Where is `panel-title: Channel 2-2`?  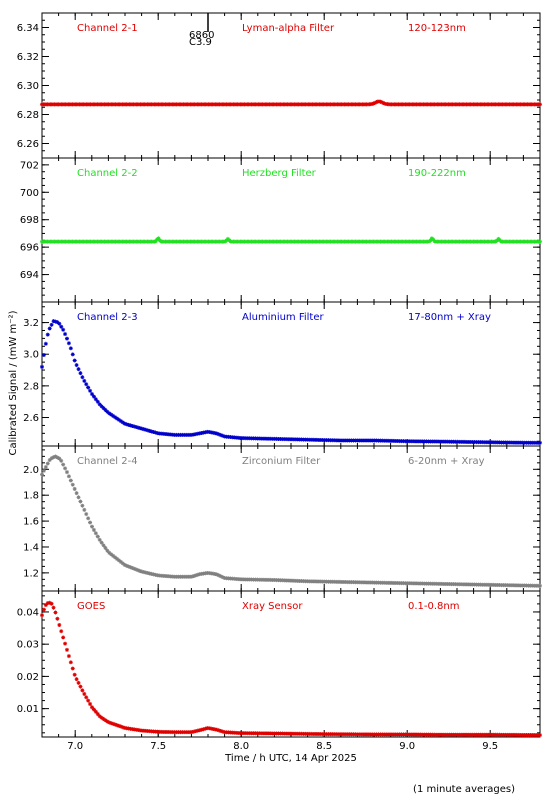 panel-title: Channel 2-2 is located at coordinates (107, 173).